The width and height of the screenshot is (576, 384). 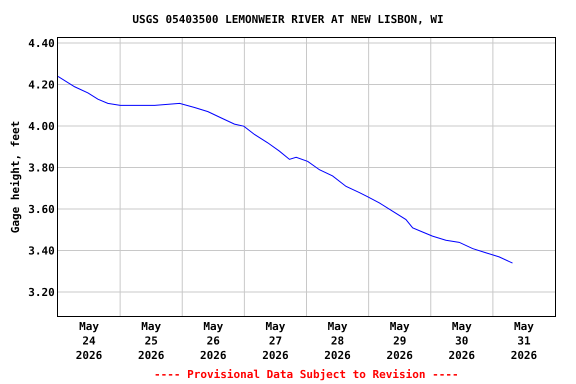 What do you see at coordinates (151, 341) in the screenshot?
I see `x-tick-label: May 25 2026` at bounding box center [151, 341].